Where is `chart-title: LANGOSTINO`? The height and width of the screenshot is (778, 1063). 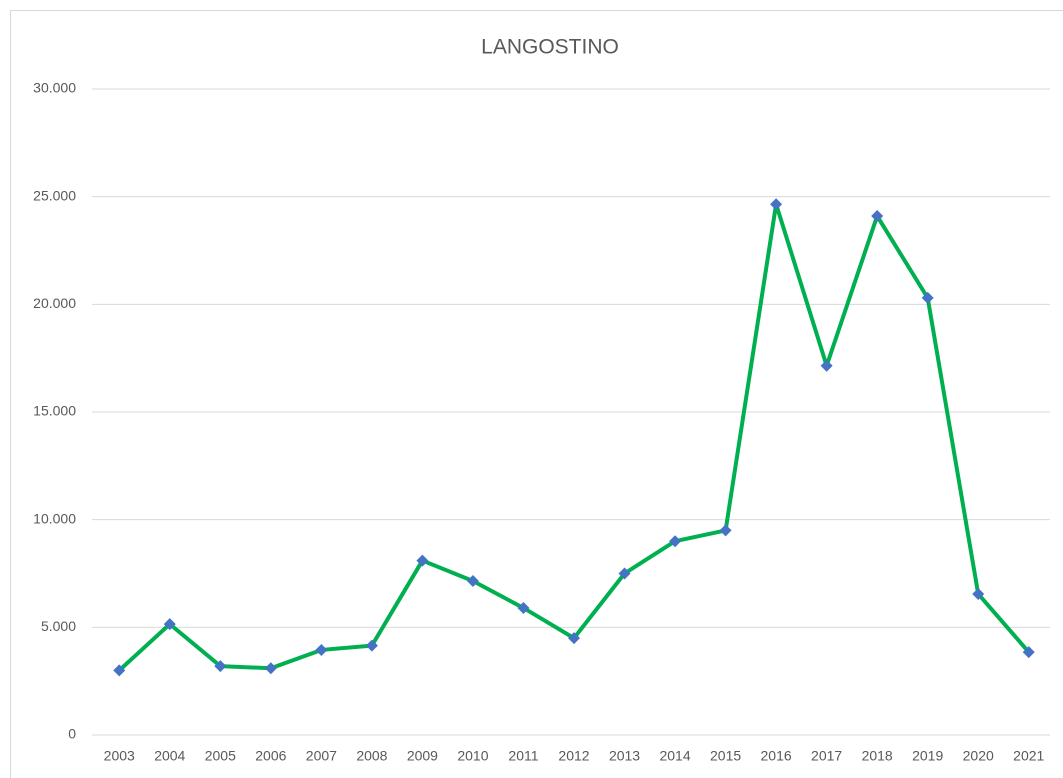 chart-title: LANGOSTINO is located at coordinates (550, 47).